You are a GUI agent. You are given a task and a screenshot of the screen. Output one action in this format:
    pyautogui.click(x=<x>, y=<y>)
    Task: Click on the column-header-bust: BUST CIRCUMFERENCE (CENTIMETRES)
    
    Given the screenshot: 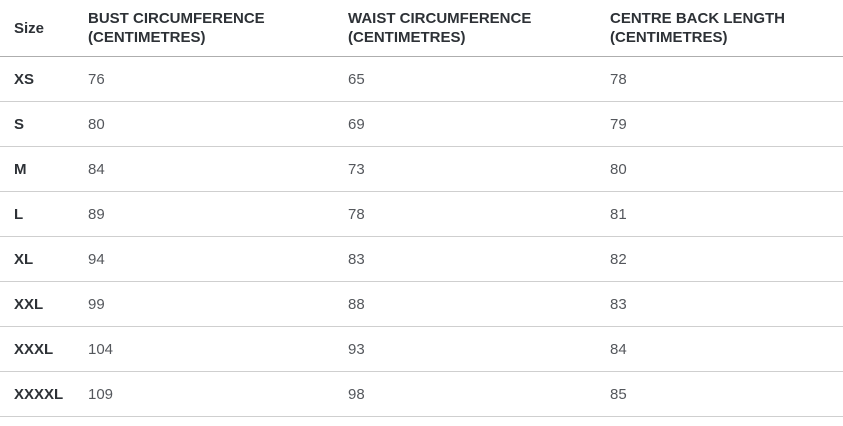 What is the action you would take?
    pyautogui.click(x=218, y=28)
    